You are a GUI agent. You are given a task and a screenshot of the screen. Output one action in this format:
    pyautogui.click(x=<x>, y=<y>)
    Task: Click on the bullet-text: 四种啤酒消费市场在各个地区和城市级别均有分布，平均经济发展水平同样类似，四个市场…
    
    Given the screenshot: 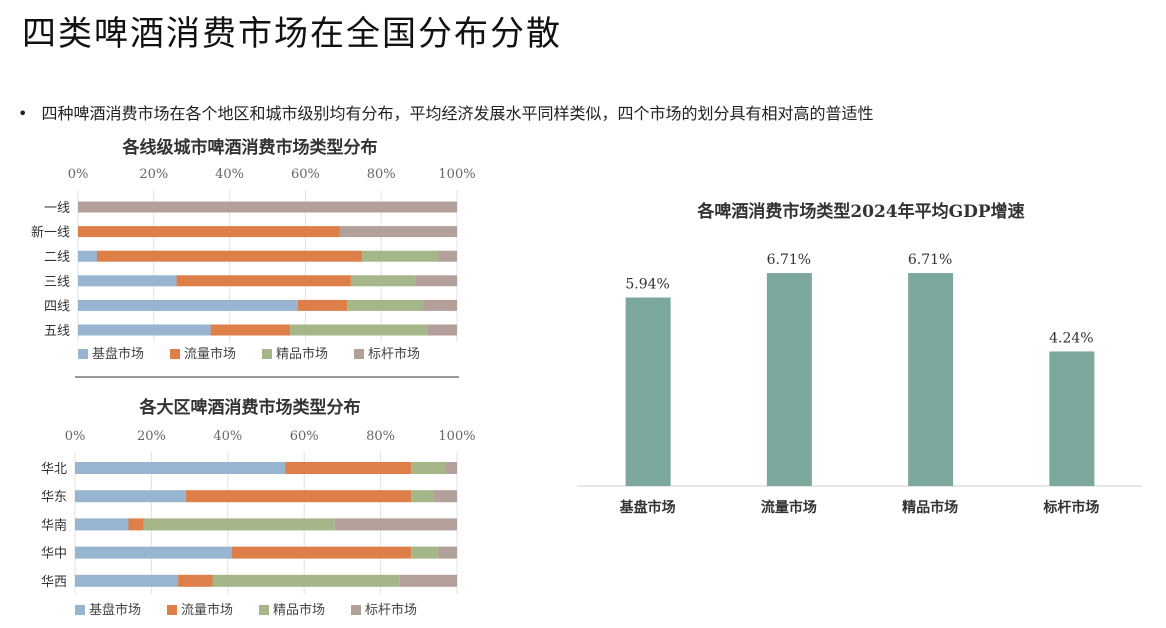 What is the action you would take?
    pyautogui.click(x=457, y=113)
    